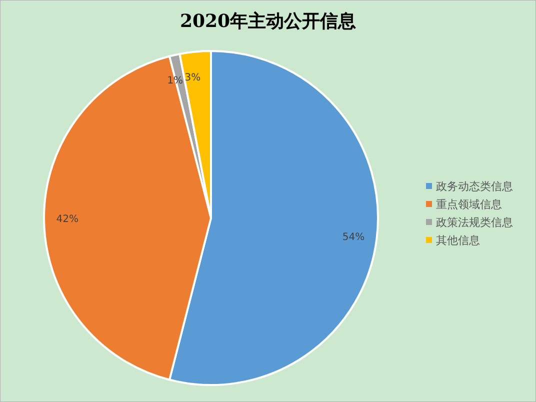 The image size is (536, 402). What do you see at coordinates (192, 78) in the screenshot?
I see `data-label: 3%` at bounding box center [192, 78].